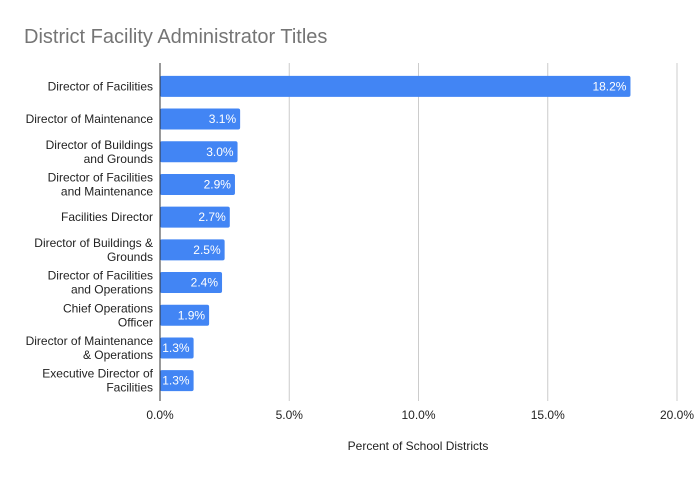 Image resolution: width=700 pixels, height=482 pixels. I want to click on data-label: 3.1%, so click(223, 119).